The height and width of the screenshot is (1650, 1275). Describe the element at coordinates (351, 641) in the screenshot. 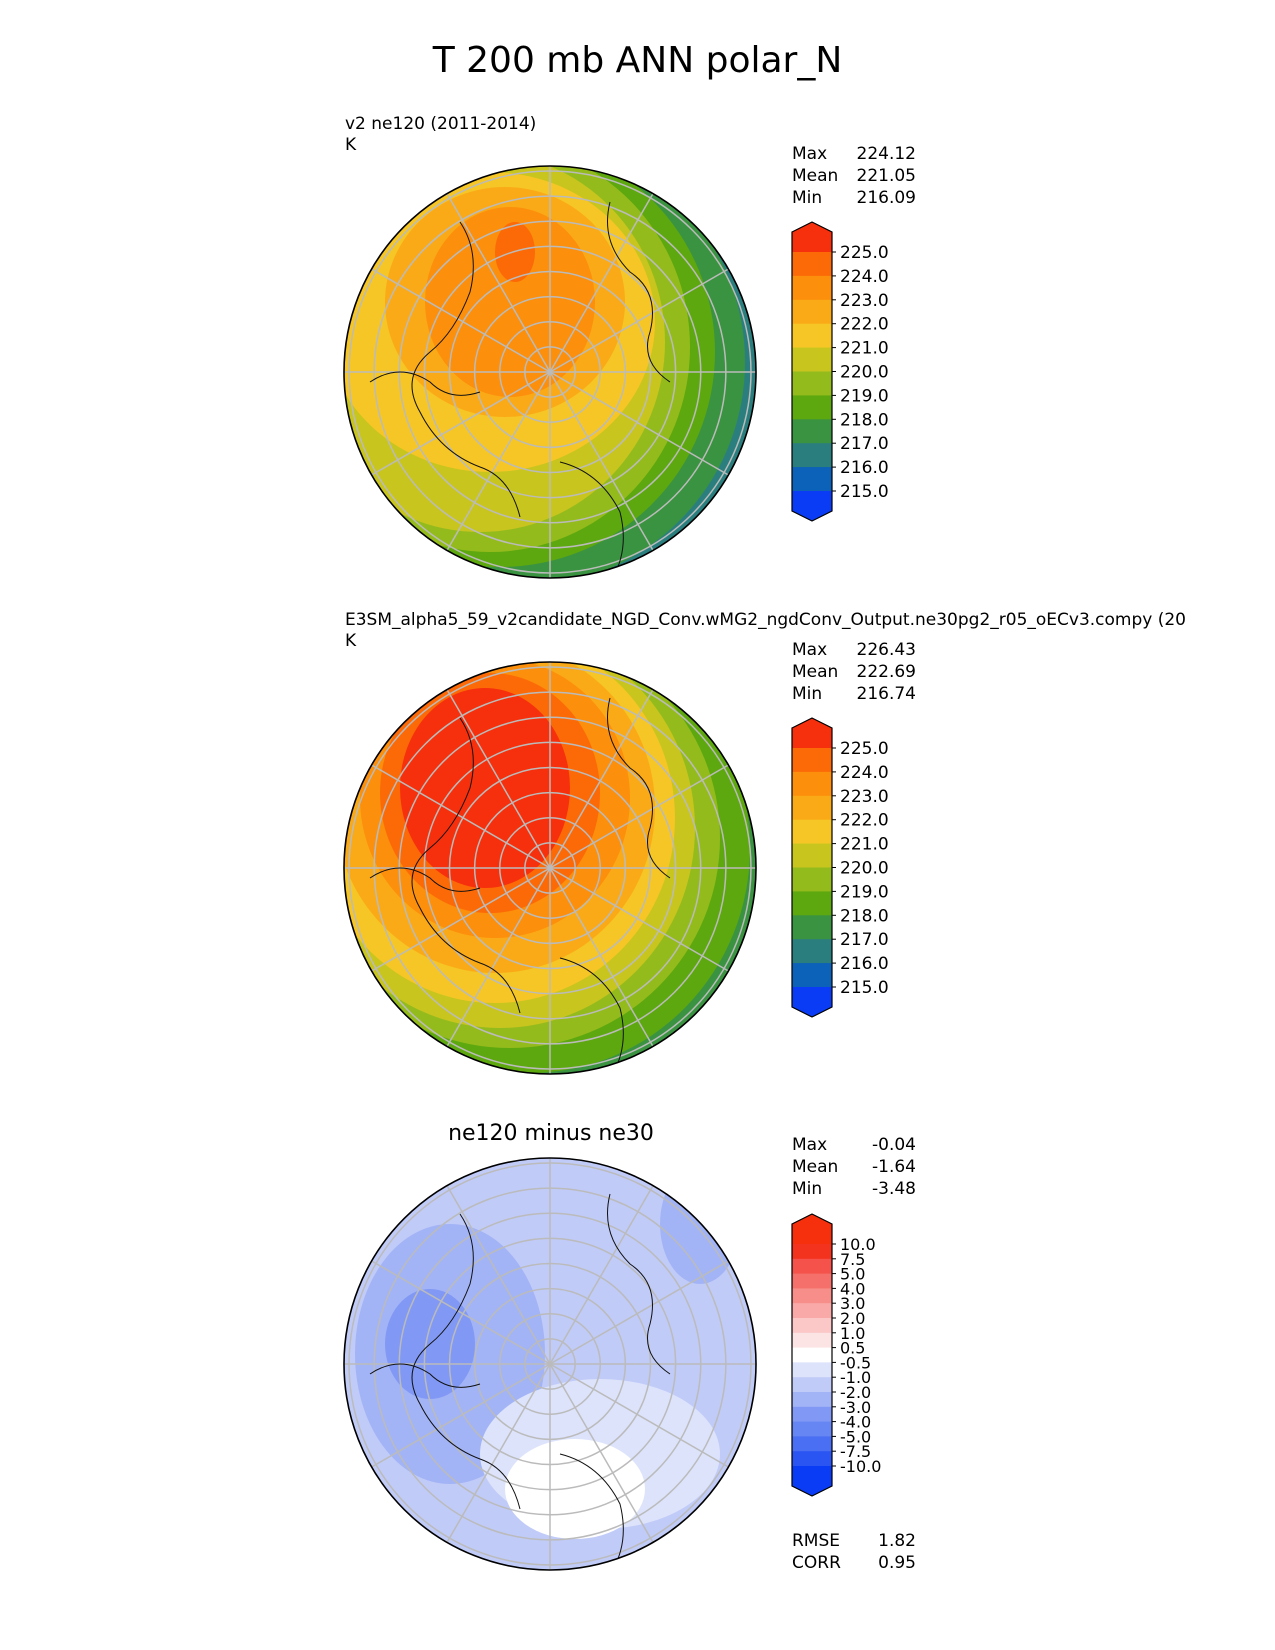

I see `panel2-units: K` at that location.